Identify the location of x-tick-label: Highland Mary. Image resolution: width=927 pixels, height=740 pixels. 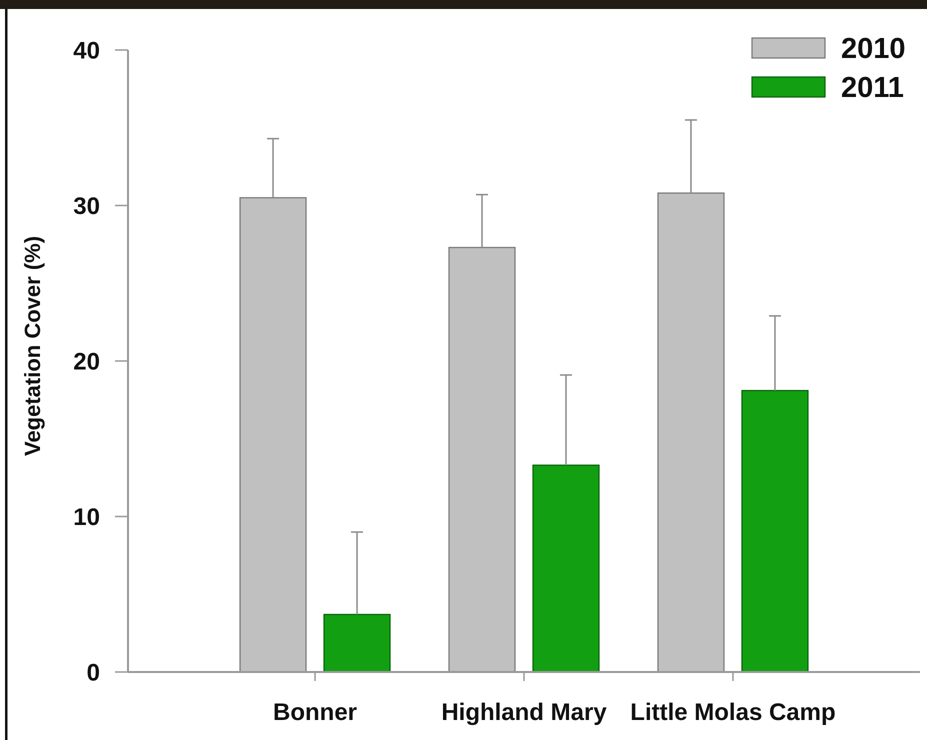
(524, 712).